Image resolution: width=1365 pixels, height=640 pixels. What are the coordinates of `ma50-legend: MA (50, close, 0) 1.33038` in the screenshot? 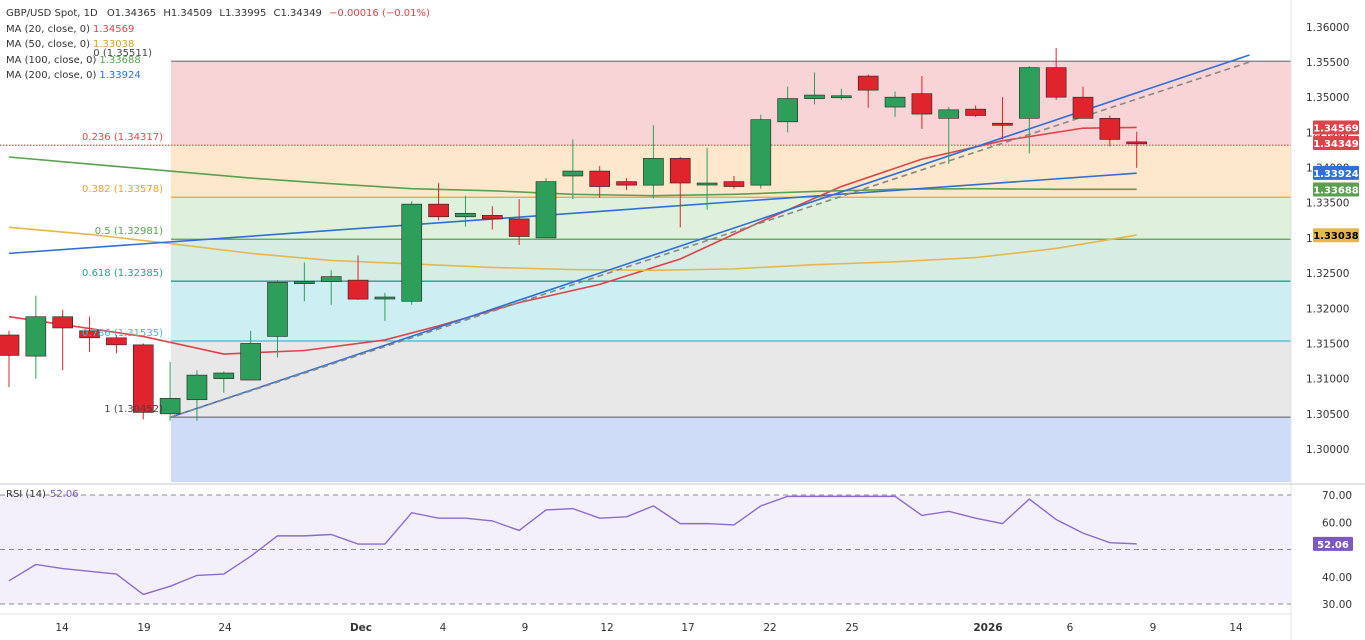 It's located at (70, 44).